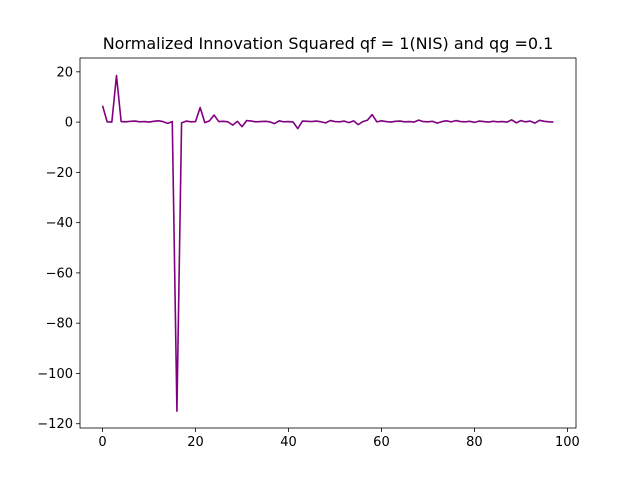 The height and width of the screenshot is (480, 640). What do you see at coordinates (58, 248) in the screenshot?
I see `y-axis: 20 0 −20 −40 −60 −80 −100 −120` at bounding box center [58, 248].